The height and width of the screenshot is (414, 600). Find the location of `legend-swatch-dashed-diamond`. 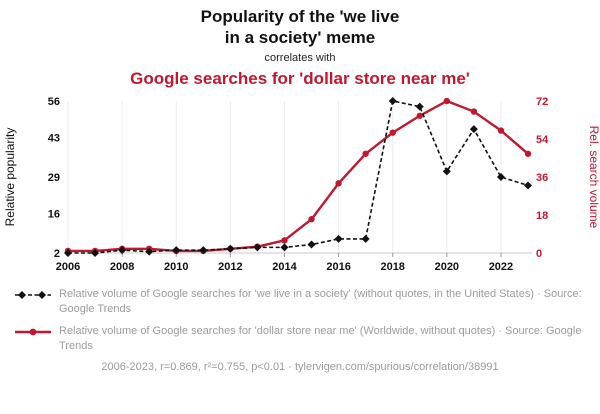

legend-swatch-dashed-diamond is located at coordinates (33, 295).